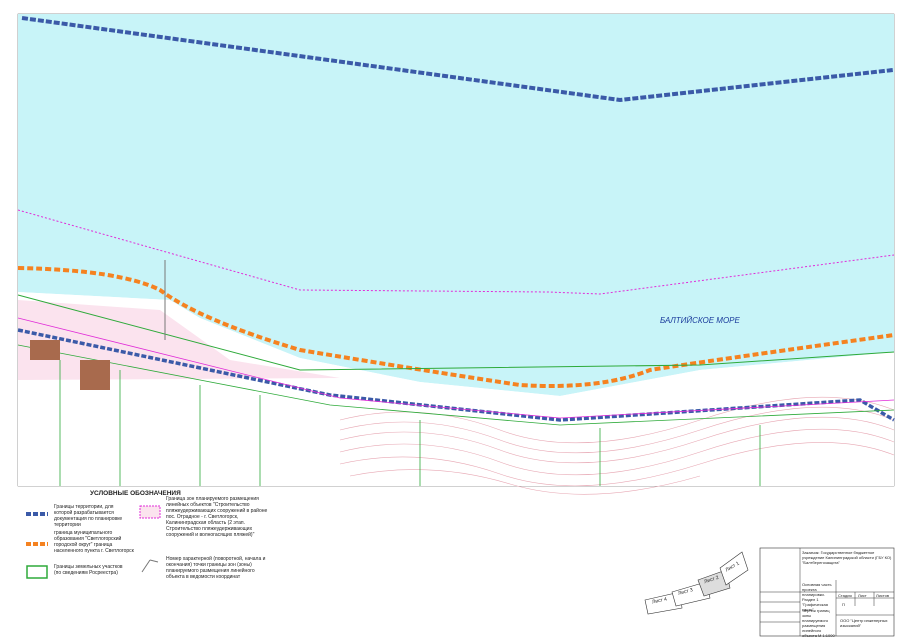 The image size is (905, 640). I want to click on stage: П, so click(843, 604).